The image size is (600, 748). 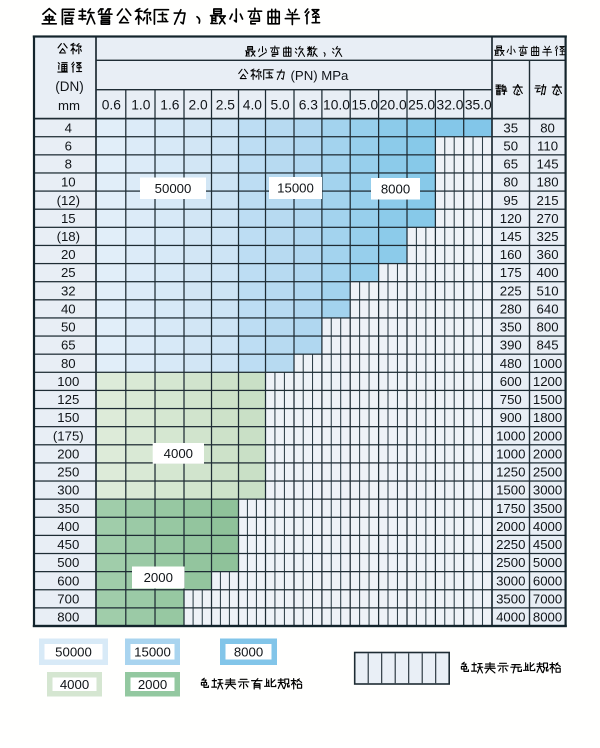 What do you see at coordinates (510, 127) in the screenshot?
I see `svg-text: 35` at bounding box center [510, 127].